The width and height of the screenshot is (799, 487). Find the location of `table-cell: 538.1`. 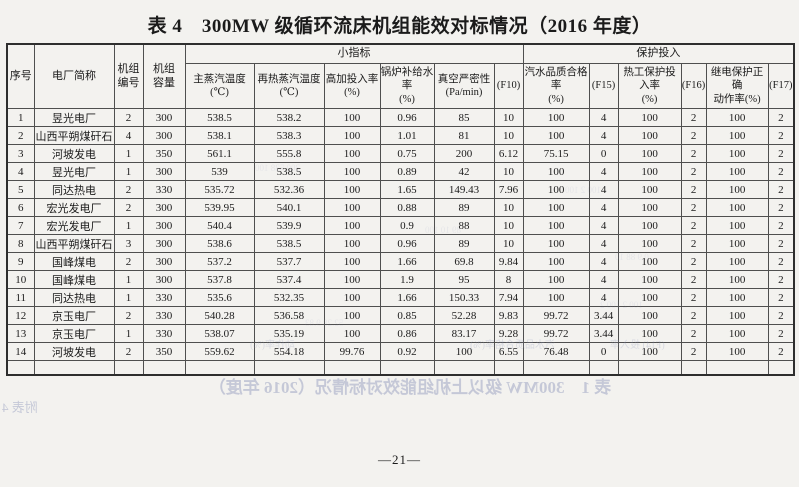

table-cell: 538.1 is located at coordinates (219, 135).